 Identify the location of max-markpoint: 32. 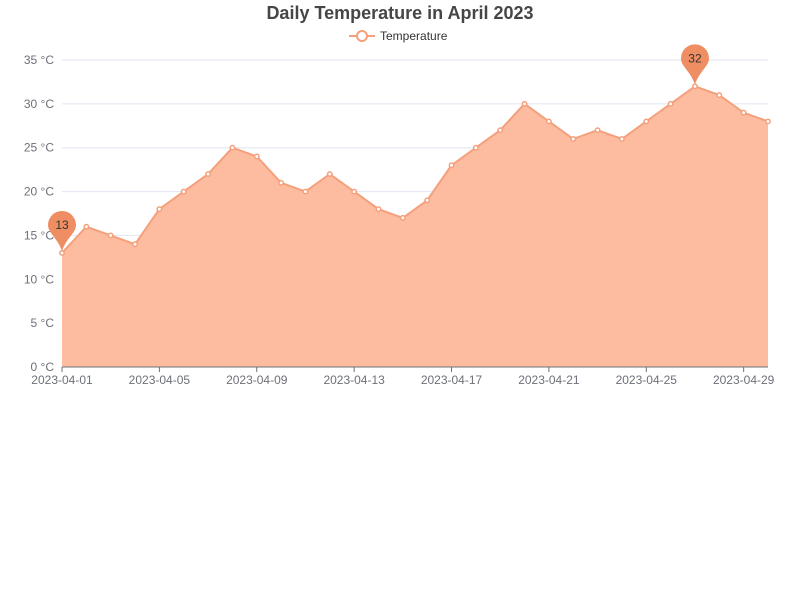
(694, 64).